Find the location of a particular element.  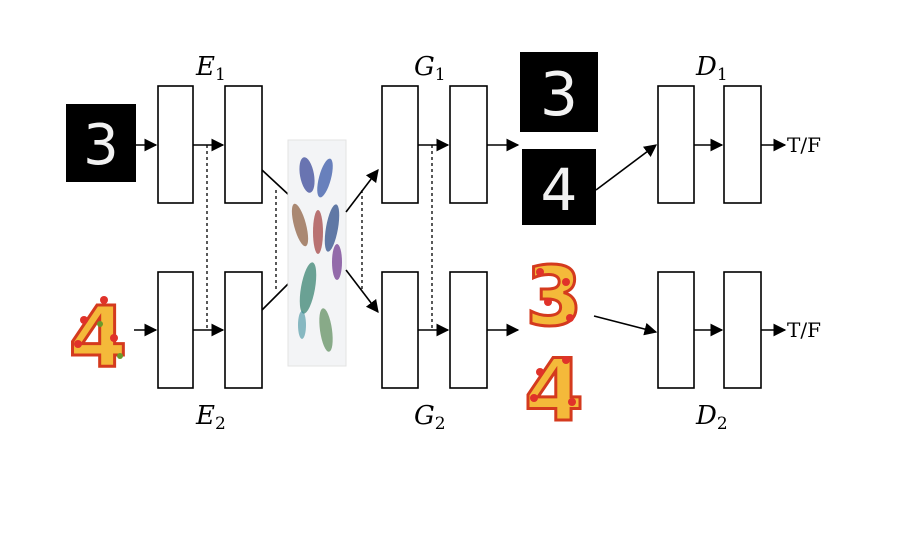

generated-pizza-bottom: 4 is located at coordinates (554, 391).